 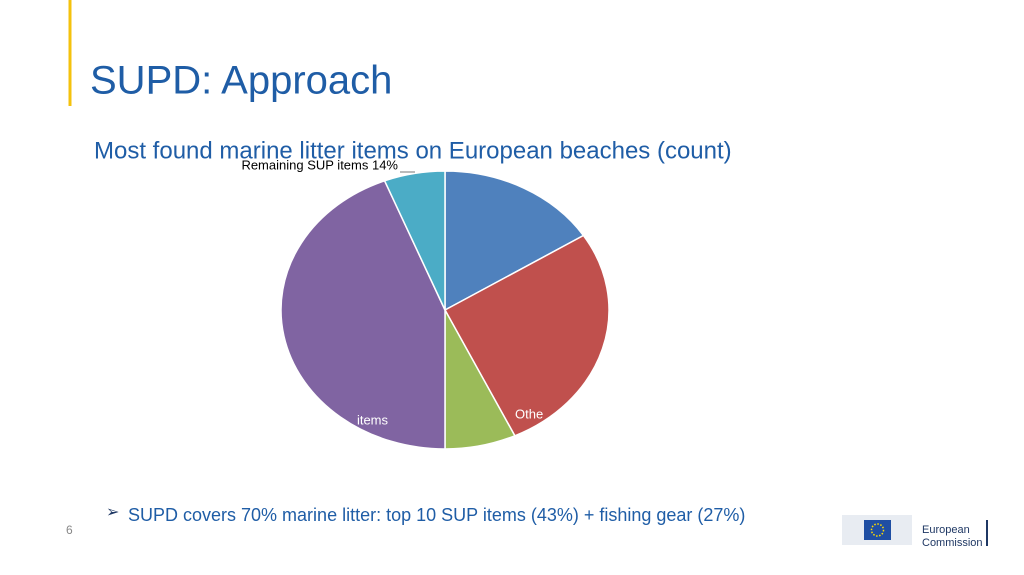 I want to click on logo-text: Commission, so click(x=952, y=543).